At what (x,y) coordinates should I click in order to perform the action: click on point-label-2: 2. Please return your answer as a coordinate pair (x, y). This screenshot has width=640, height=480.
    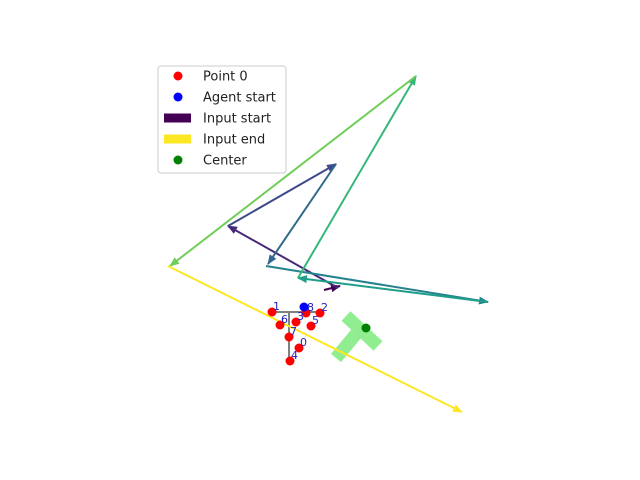
    Looking at the image, I should click on (324, 307).